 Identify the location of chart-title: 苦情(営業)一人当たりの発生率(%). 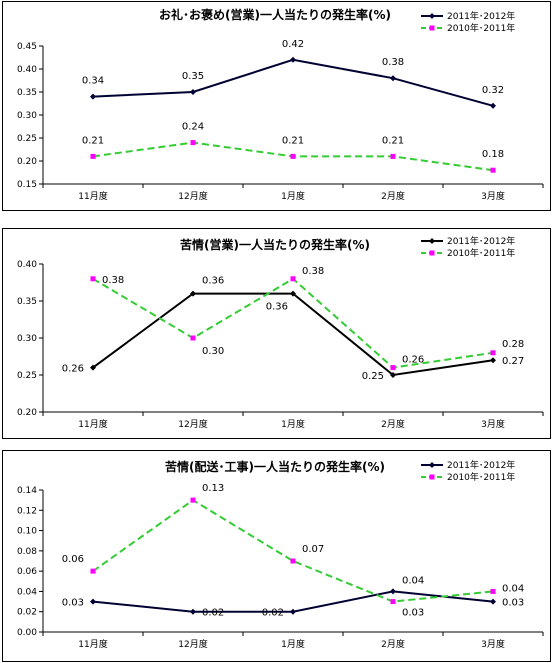
(275, 244).